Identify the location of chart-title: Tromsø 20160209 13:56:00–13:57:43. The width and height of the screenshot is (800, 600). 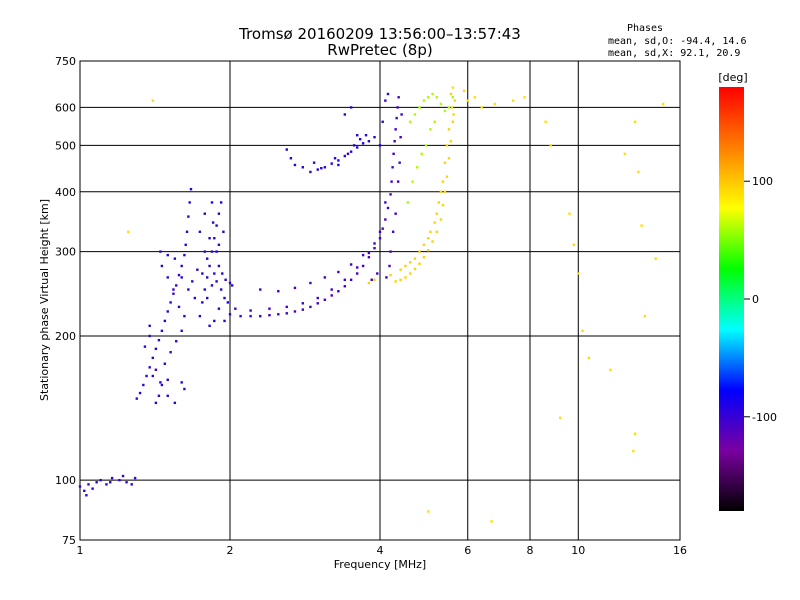
(379, 34).